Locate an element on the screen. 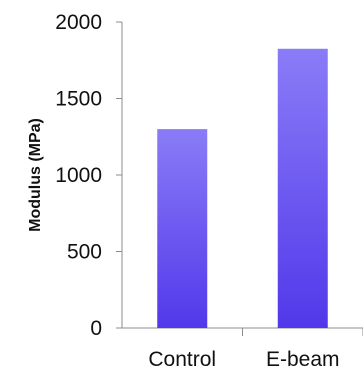  y-tick-label: 1500 is located at coordinates (78, 99).